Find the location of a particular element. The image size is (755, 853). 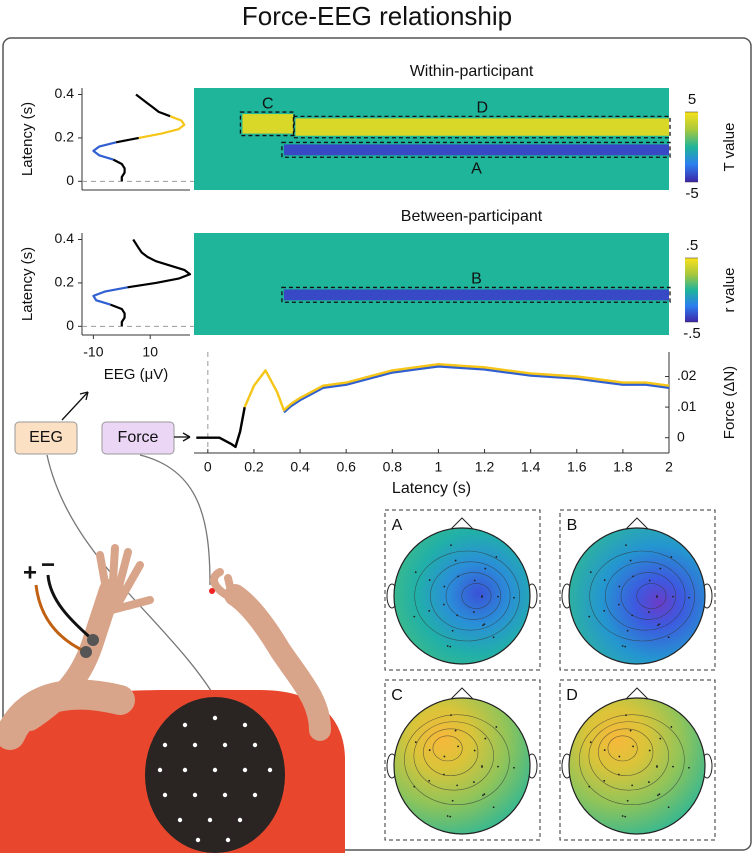

colorbar-label: T value is located at coordinates (729, 147).